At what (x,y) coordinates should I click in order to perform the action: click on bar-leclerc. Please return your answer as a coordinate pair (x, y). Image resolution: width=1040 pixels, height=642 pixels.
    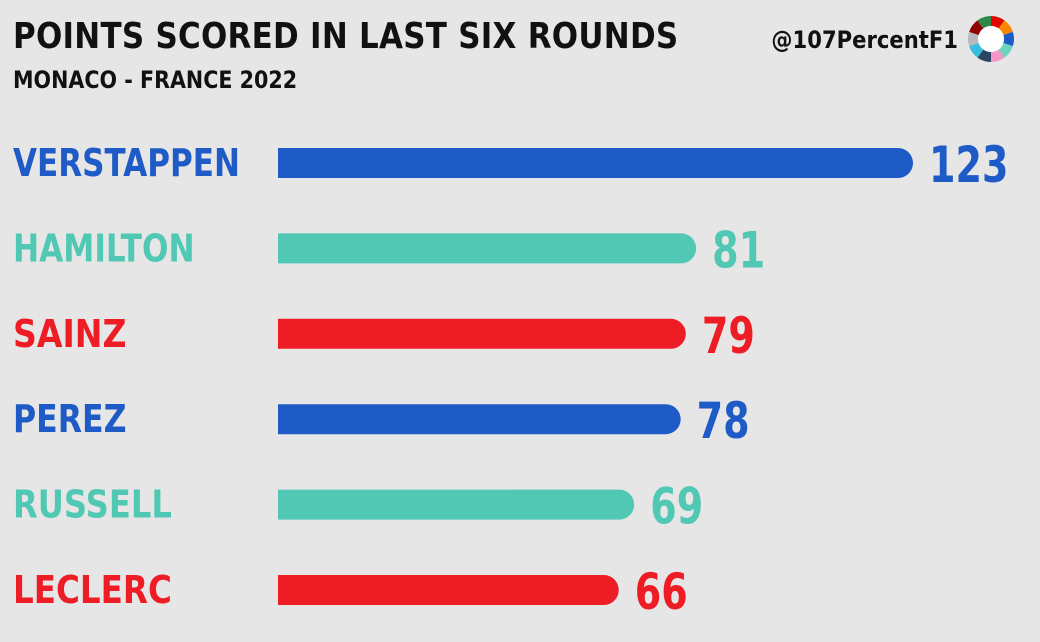
    Looking at the image, I should click on (448, 590).